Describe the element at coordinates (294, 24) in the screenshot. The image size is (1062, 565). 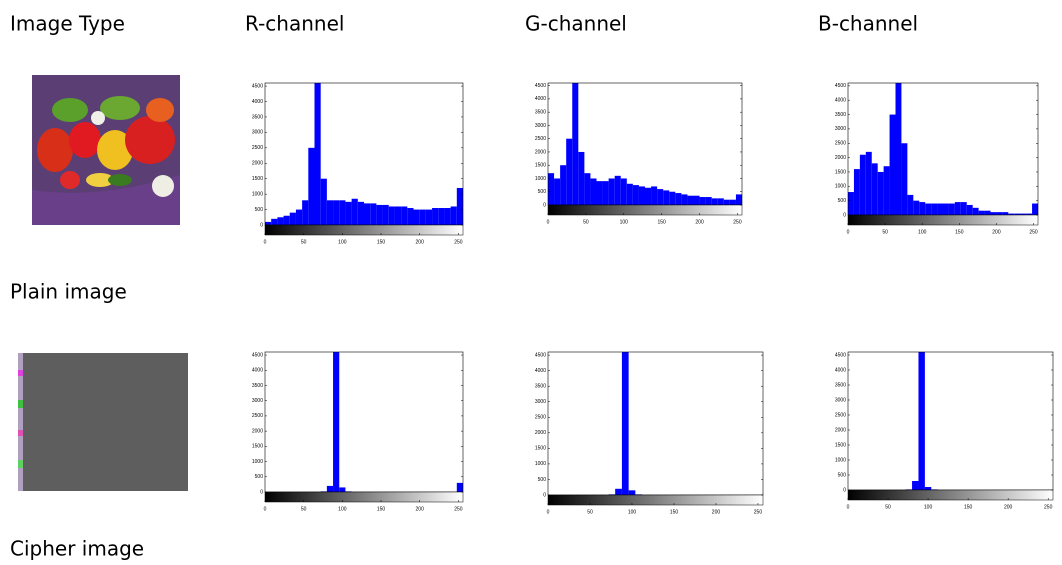
I see `column-header: R-channel` at that location.